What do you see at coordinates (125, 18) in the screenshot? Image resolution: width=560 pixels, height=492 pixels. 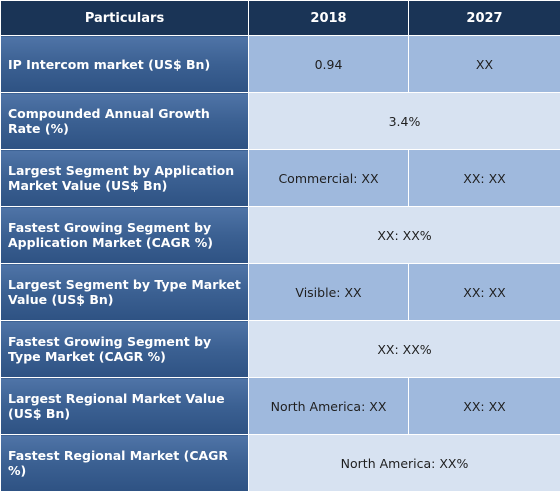 I see `header-particulars: Particulars` at bounding box center [125, 18].